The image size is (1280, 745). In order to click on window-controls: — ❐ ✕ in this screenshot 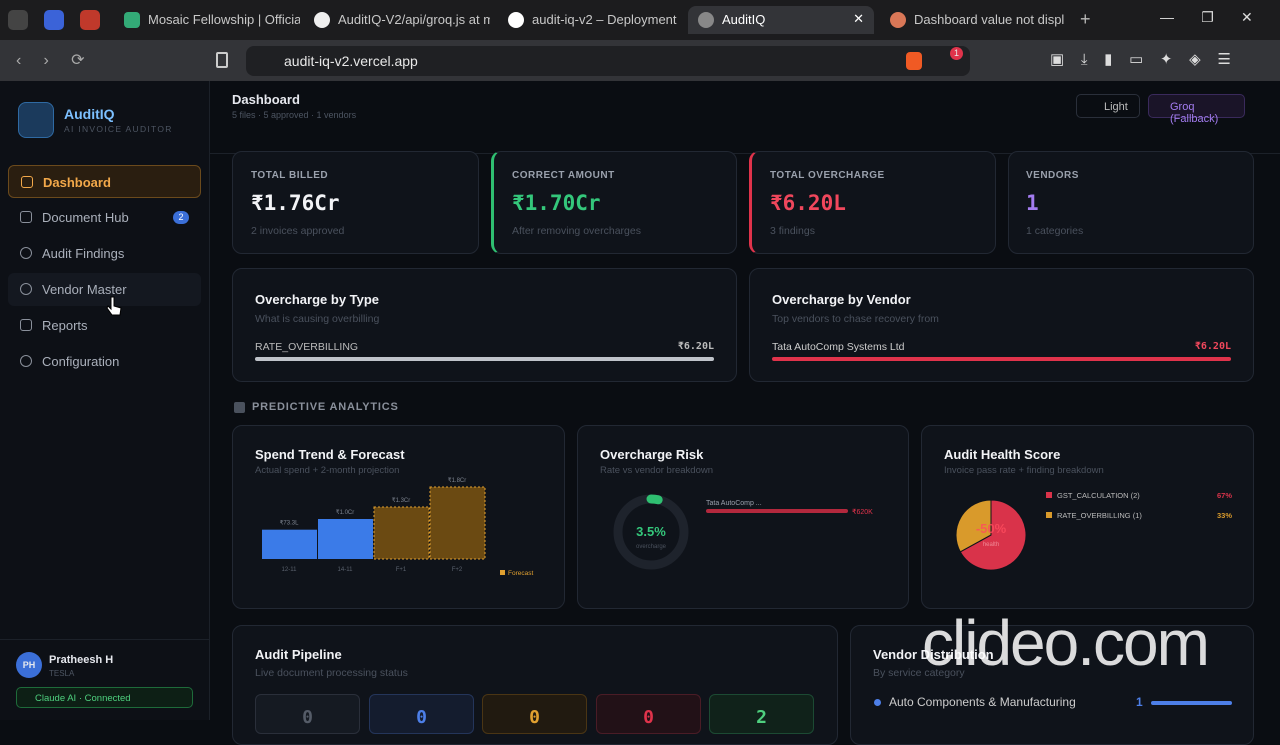, I will do `click(1206, 17)`.